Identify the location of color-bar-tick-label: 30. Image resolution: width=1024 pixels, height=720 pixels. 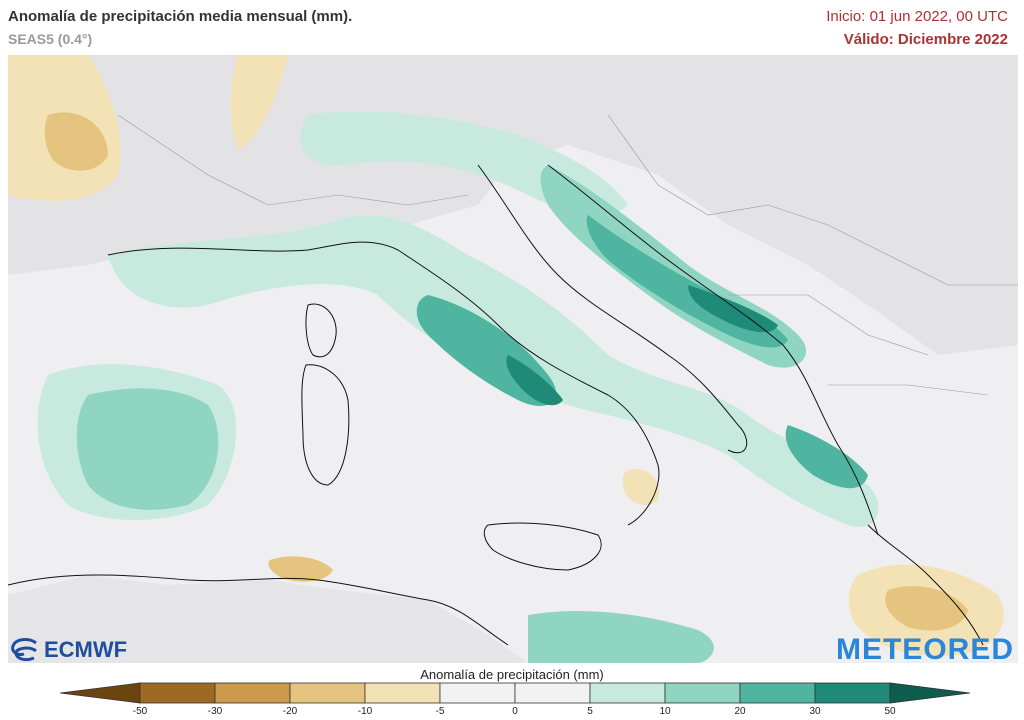
(815, 711).